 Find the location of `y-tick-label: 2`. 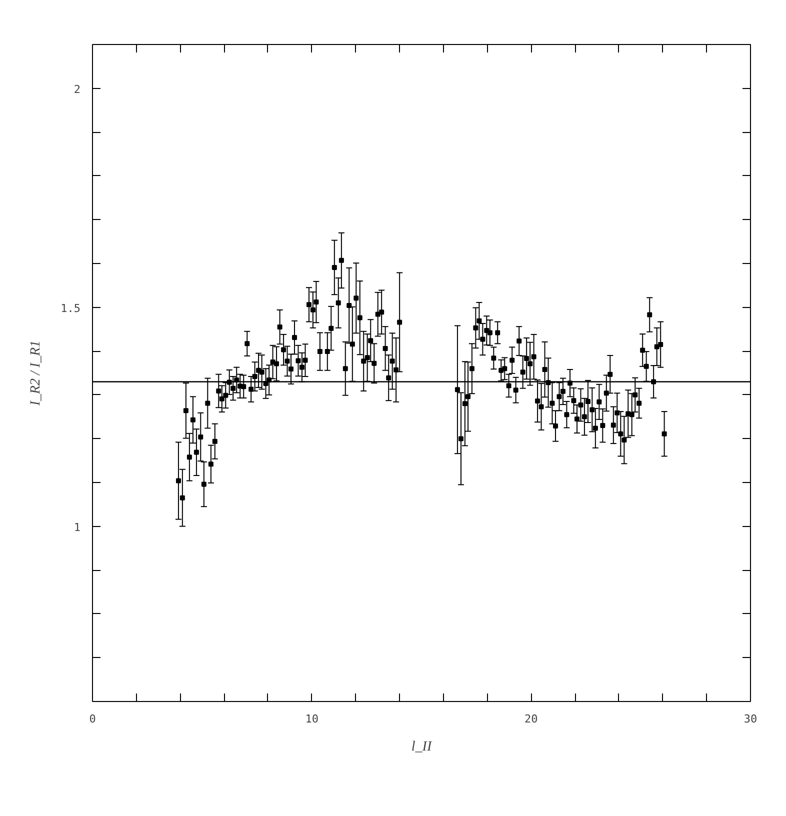

y-tick-label: 2 is located at coordinates (77, 89).